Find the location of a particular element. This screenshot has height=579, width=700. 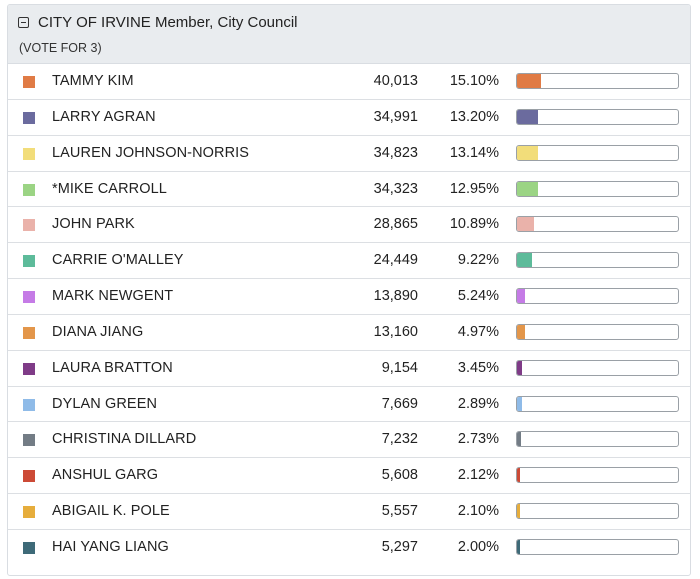

candidate-row: CHRISTINA DILLARD 7,232 2.73% is located at coordinates (349, 440).